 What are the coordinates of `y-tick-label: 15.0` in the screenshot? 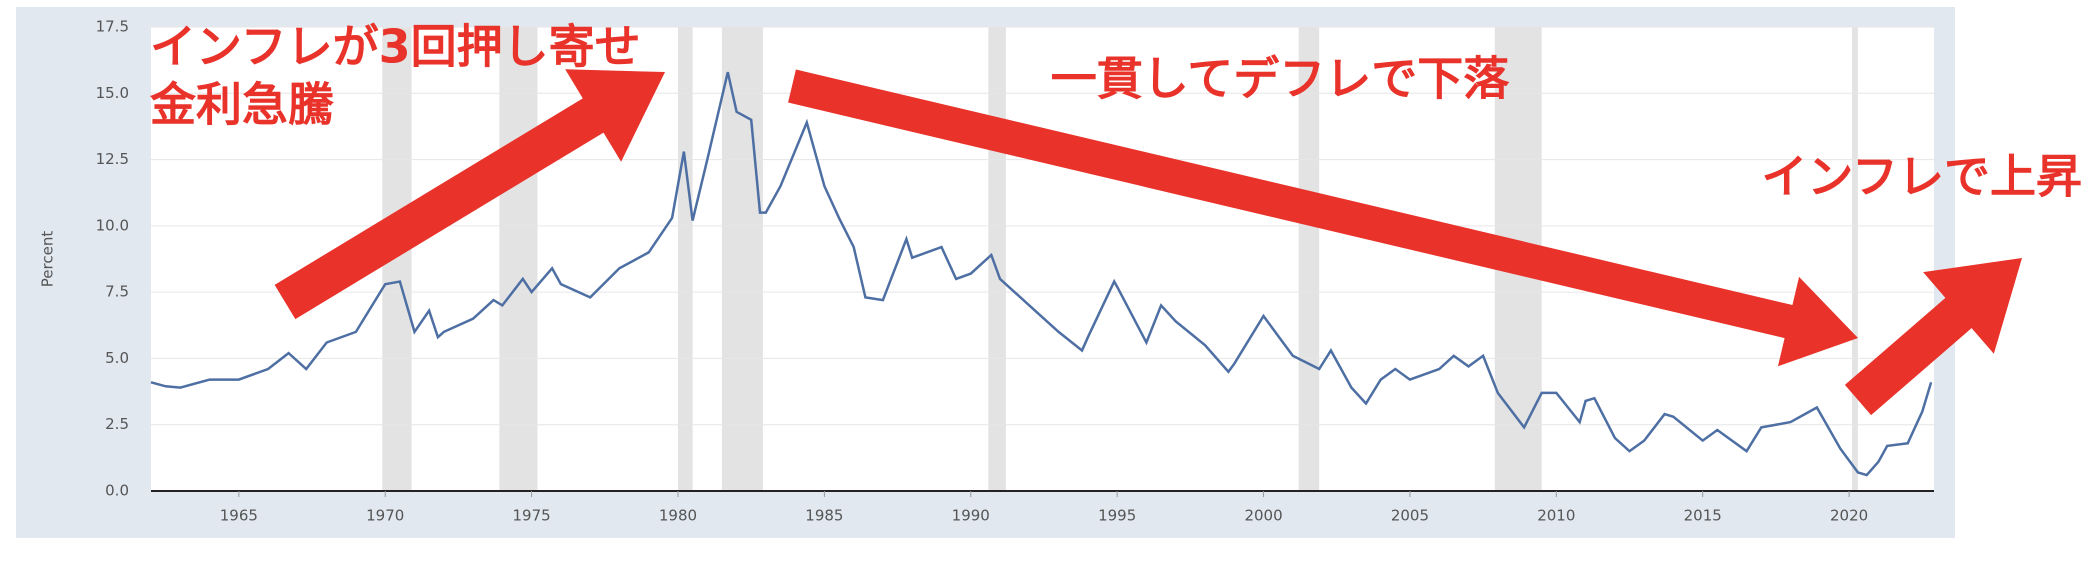 It's located at (112, 93).